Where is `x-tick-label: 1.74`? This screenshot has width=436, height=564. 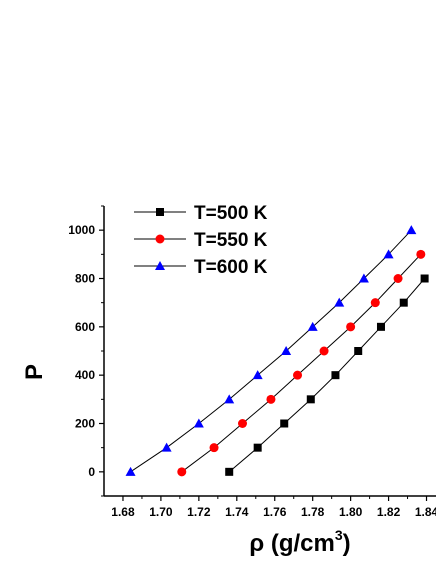 x-tick-label: 1.74 is located at coordinates (237, 512).